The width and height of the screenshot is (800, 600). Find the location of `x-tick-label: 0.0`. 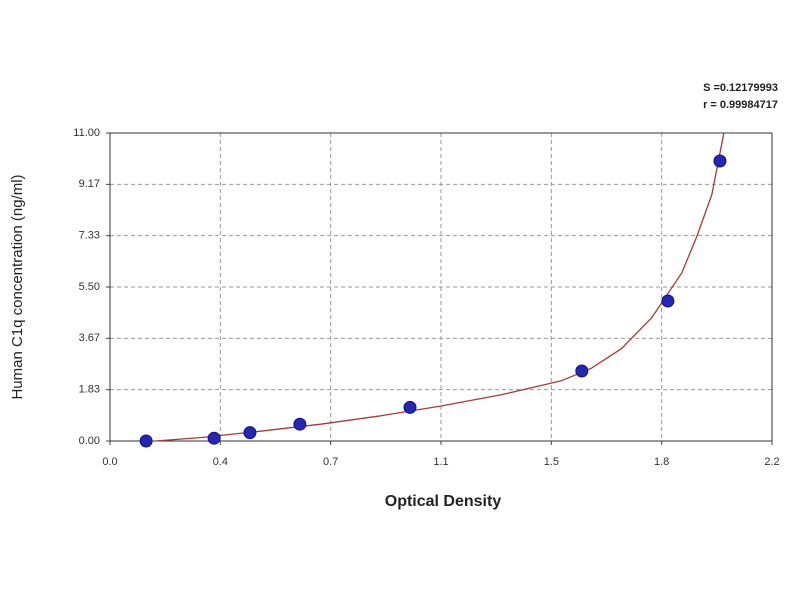

x-tick-label: 0.0 is located at coordinates (109, 462).